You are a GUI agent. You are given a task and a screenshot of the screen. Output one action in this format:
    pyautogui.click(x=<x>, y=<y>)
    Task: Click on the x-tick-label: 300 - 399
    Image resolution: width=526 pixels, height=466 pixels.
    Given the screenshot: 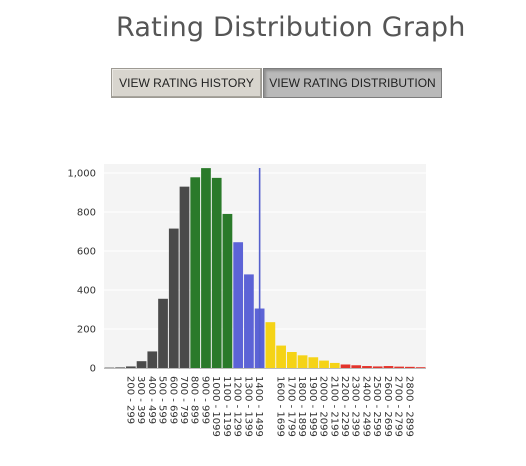 What is the action you would take?
    pyautogui.click(x=140, y=400)
    